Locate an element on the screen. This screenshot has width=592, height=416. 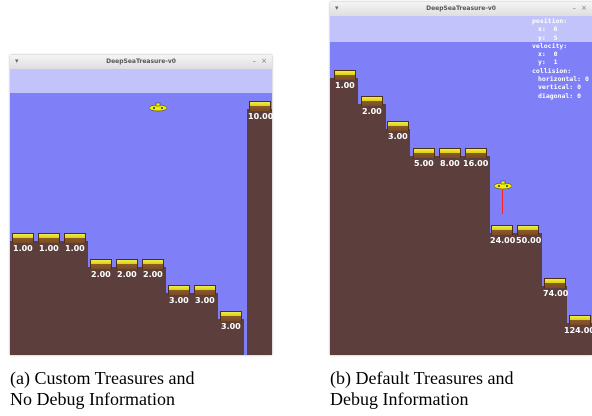
caption-line: No Debug Information is located at coordinates (92, 399).